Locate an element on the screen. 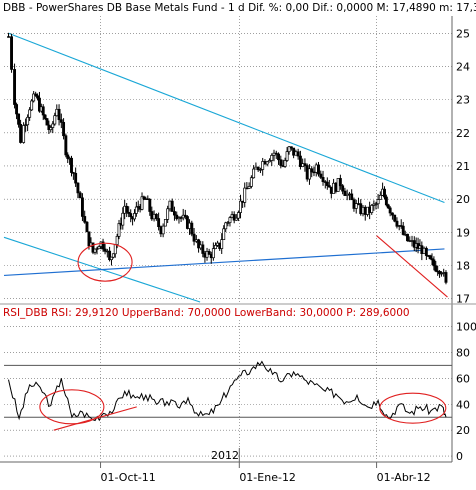 This screenshot has height=490, width=476. rsi-bands is located at coordinates (228, 391).